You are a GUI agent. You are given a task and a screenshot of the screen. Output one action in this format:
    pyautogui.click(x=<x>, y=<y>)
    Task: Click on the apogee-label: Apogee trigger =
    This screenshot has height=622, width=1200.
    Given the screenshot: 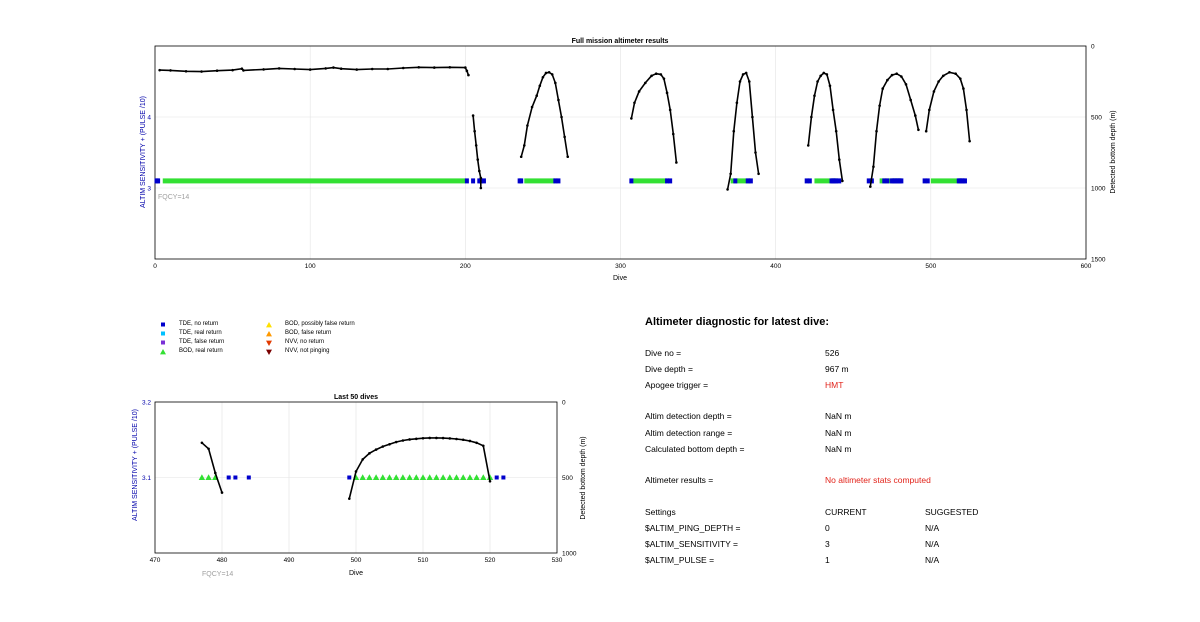 What is the action you would take?
    pyautogui.click(x=677, y=385)
    